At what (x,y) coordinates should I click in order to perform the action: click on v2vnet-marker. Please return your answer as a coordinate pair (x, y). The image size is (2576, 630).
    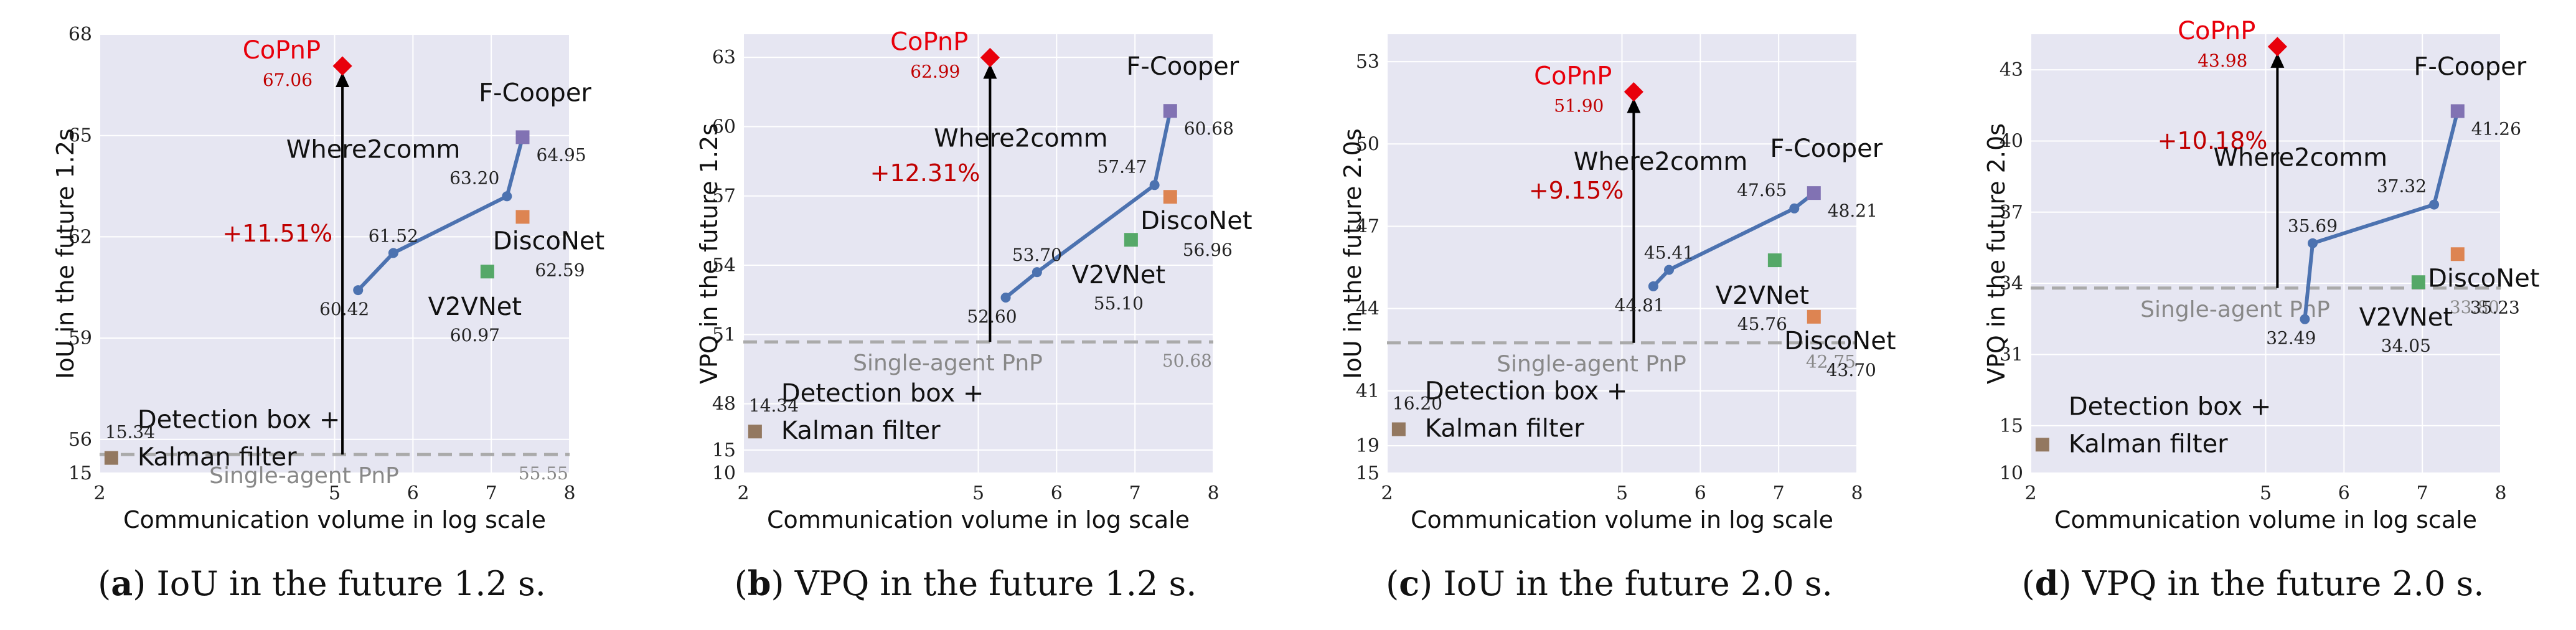
    Looking at the image, I should click on (2418, 282).